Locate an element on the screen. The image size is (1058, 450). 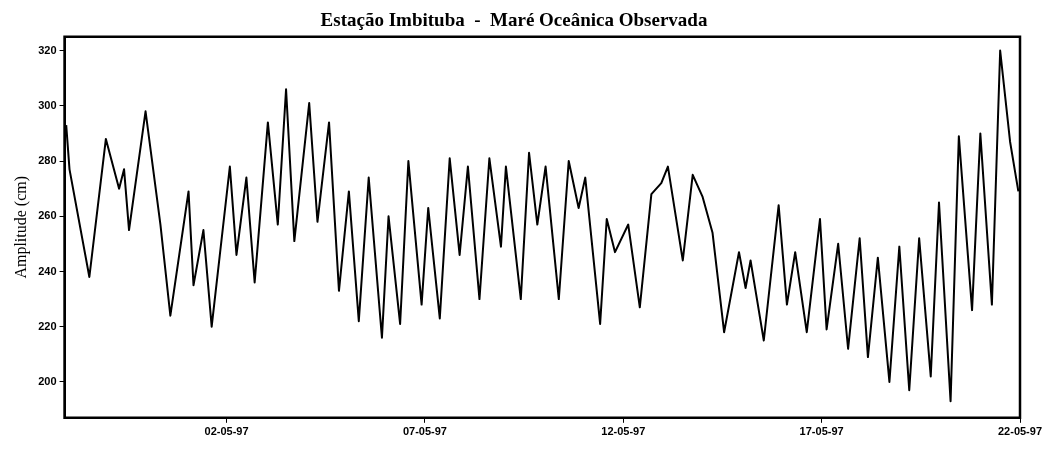
y-tick-label: 300 is located at coordinates (47, 104).